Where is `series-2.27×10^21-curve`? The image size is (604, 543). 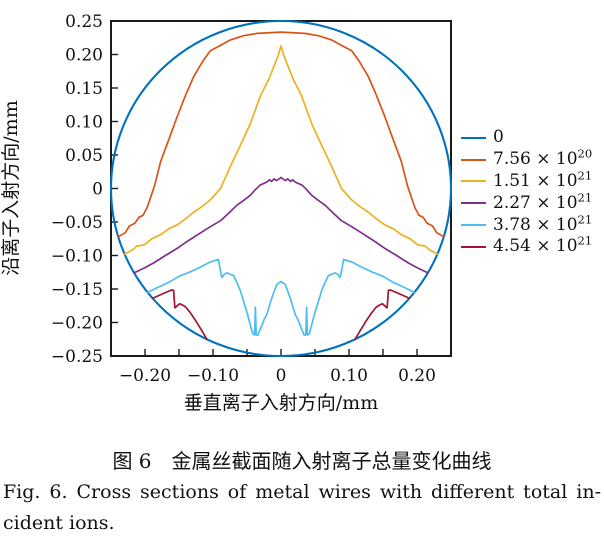 series-2.27×10^21-curve is located at coordinates (281, 225).